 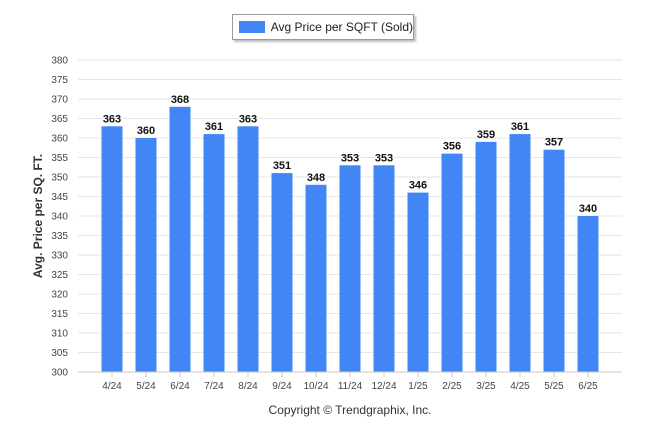 I want to click on data-label: 356, so click(x=452, y=147).